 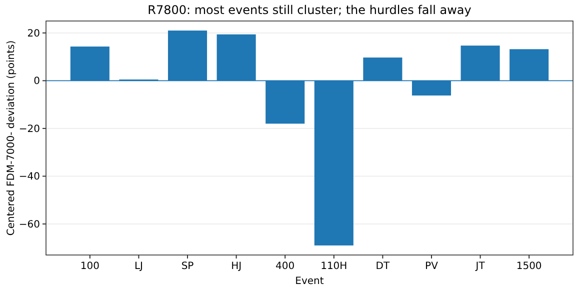 I want to click on y-tick-label: −60, so click(x=29, y=224).